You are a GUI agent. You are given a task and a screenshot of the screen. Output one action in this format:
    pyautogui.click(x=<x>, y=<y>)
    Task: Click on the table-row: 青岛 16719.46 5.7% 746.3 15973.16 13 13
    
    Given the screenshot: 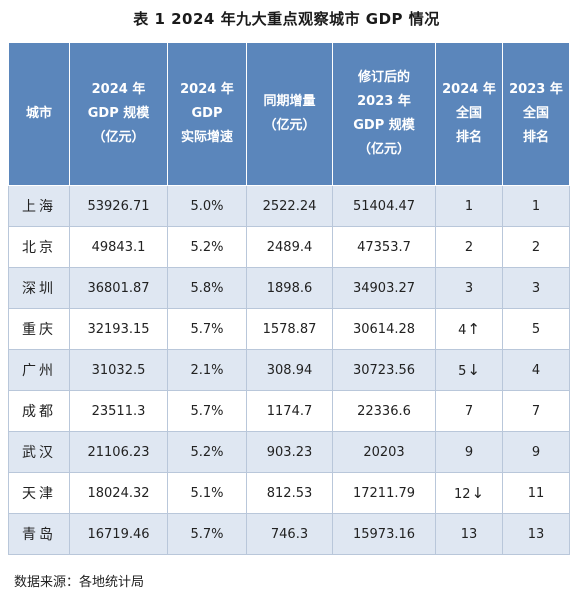 What is the action you would take?
    pyautogui.click(x=289, y=534)
    